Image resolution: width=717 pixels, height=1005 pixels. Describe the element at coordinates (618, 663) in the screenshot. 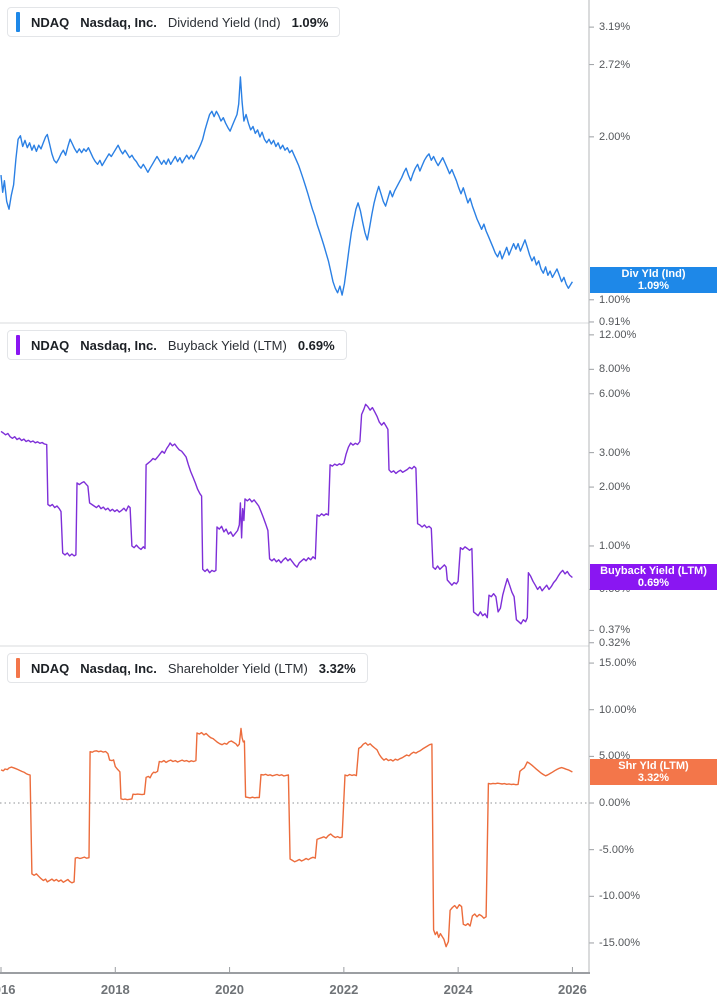

I see `y-axis-tick-label: 15.00%` at that location.